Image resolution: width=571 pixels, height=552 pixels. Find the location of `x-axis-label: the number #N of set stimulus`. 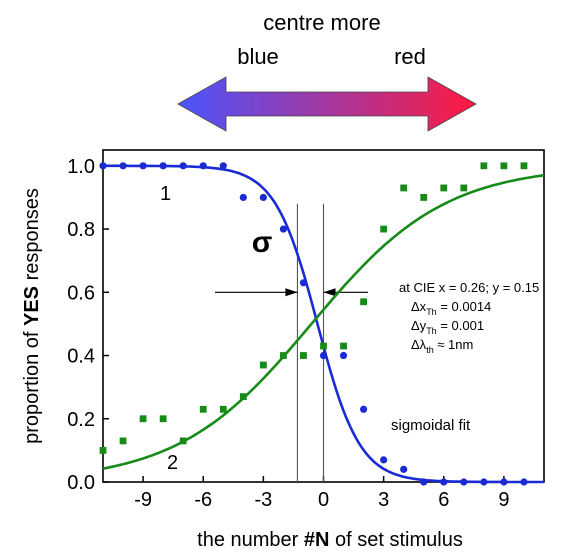

x-axis-label: the number #N of set stimulus is located at coordinates (330, 540).